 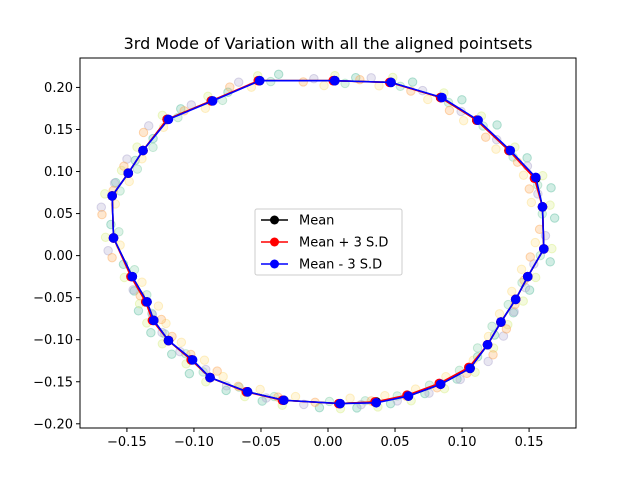 What do you see at coordinates (194, 442) in the screenshot?
I see `x-tick-label: −0.10` at bounding box center [194, 442].